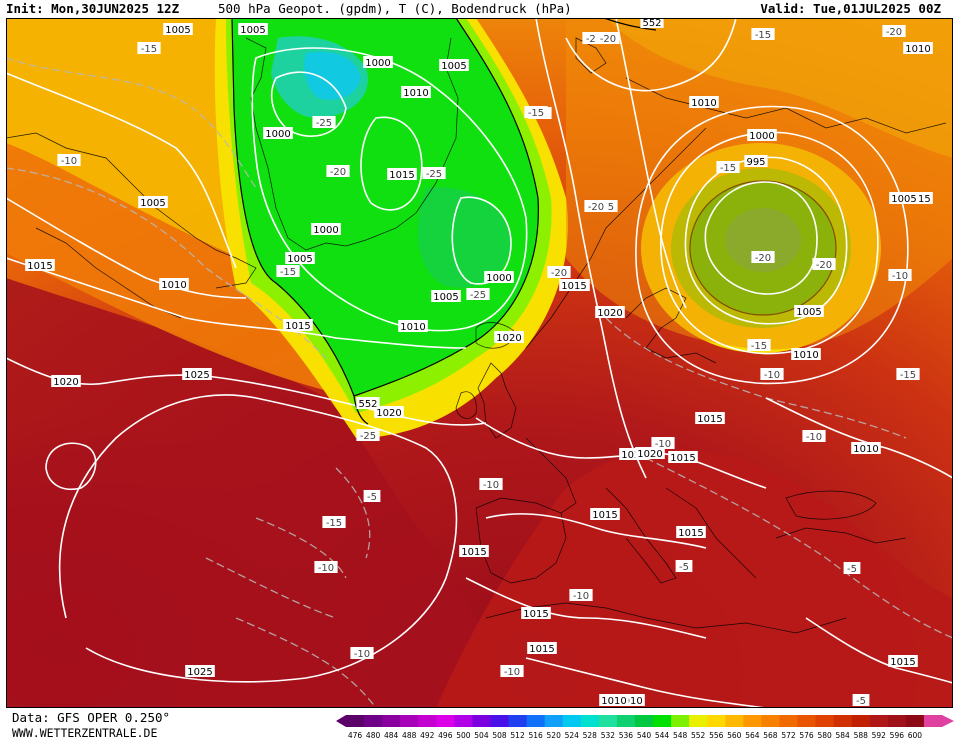 This screenshot has height=745, width=959. What do you see at coordinates (841, 535) in the screenshot?
I see `coast-turkey` at bounding box center [841, 535].